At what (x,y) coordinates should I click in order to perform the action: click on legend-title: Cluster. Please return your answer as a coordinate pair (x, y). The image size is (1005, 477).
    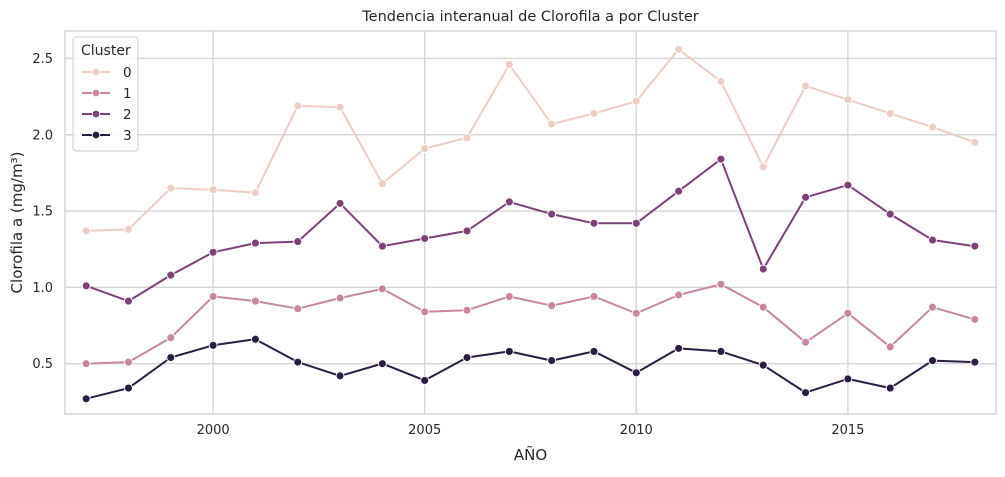
    Looking at the image, I should click on (106, 51).